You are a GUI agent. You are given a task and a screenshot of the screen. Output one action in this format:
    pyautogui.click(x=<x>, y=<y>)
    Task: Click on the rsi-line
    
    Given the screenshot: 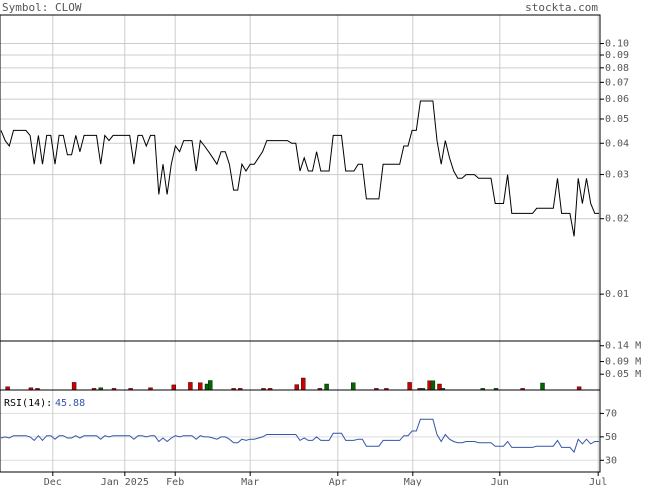 What is the action you would take?
    pyautogui.click(x=299, y=436)
    